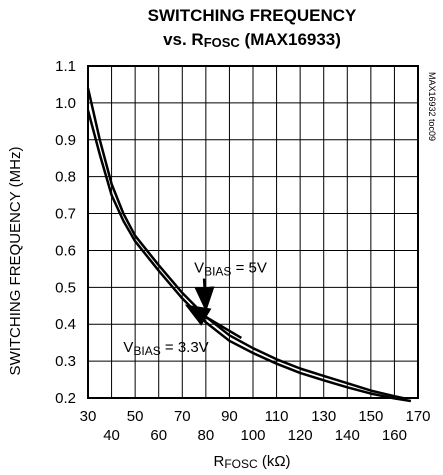 Image resolution: width=443 pixels, height=475 pixels. I want to click on x-tick-label: 90, so click(229, 416).